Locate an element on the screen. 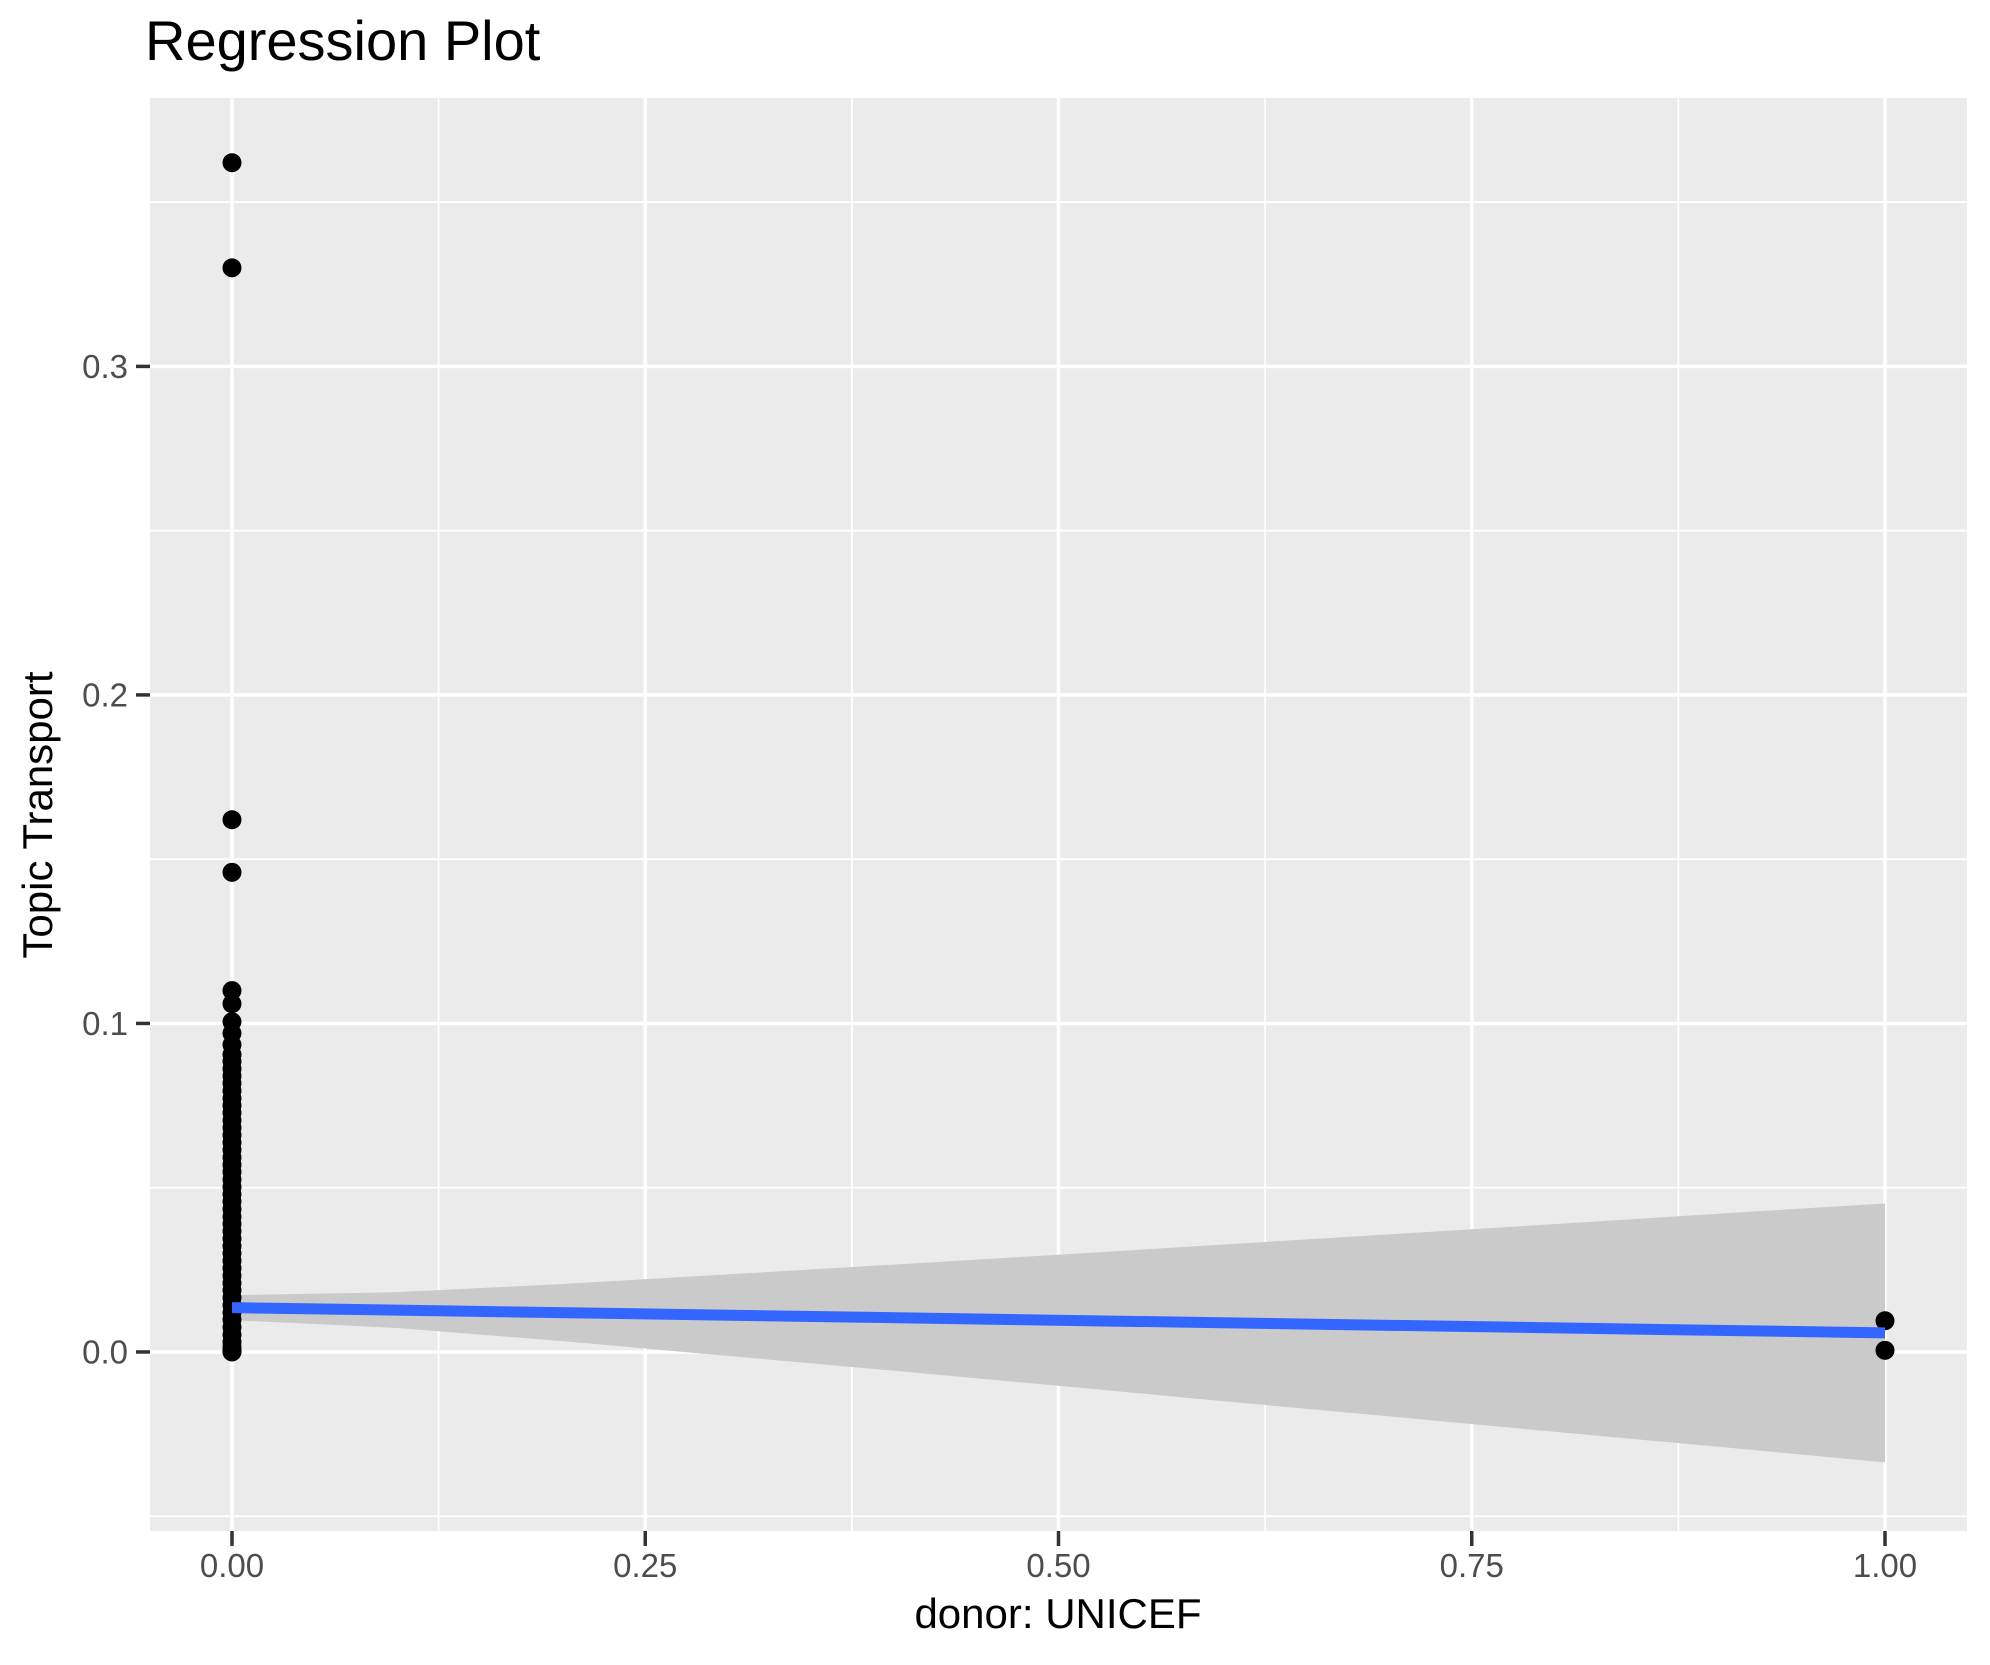 The width and height of the screenshot is (1990, 1665). y-tick-label: 0.2 is located at coordinates (105, 694).